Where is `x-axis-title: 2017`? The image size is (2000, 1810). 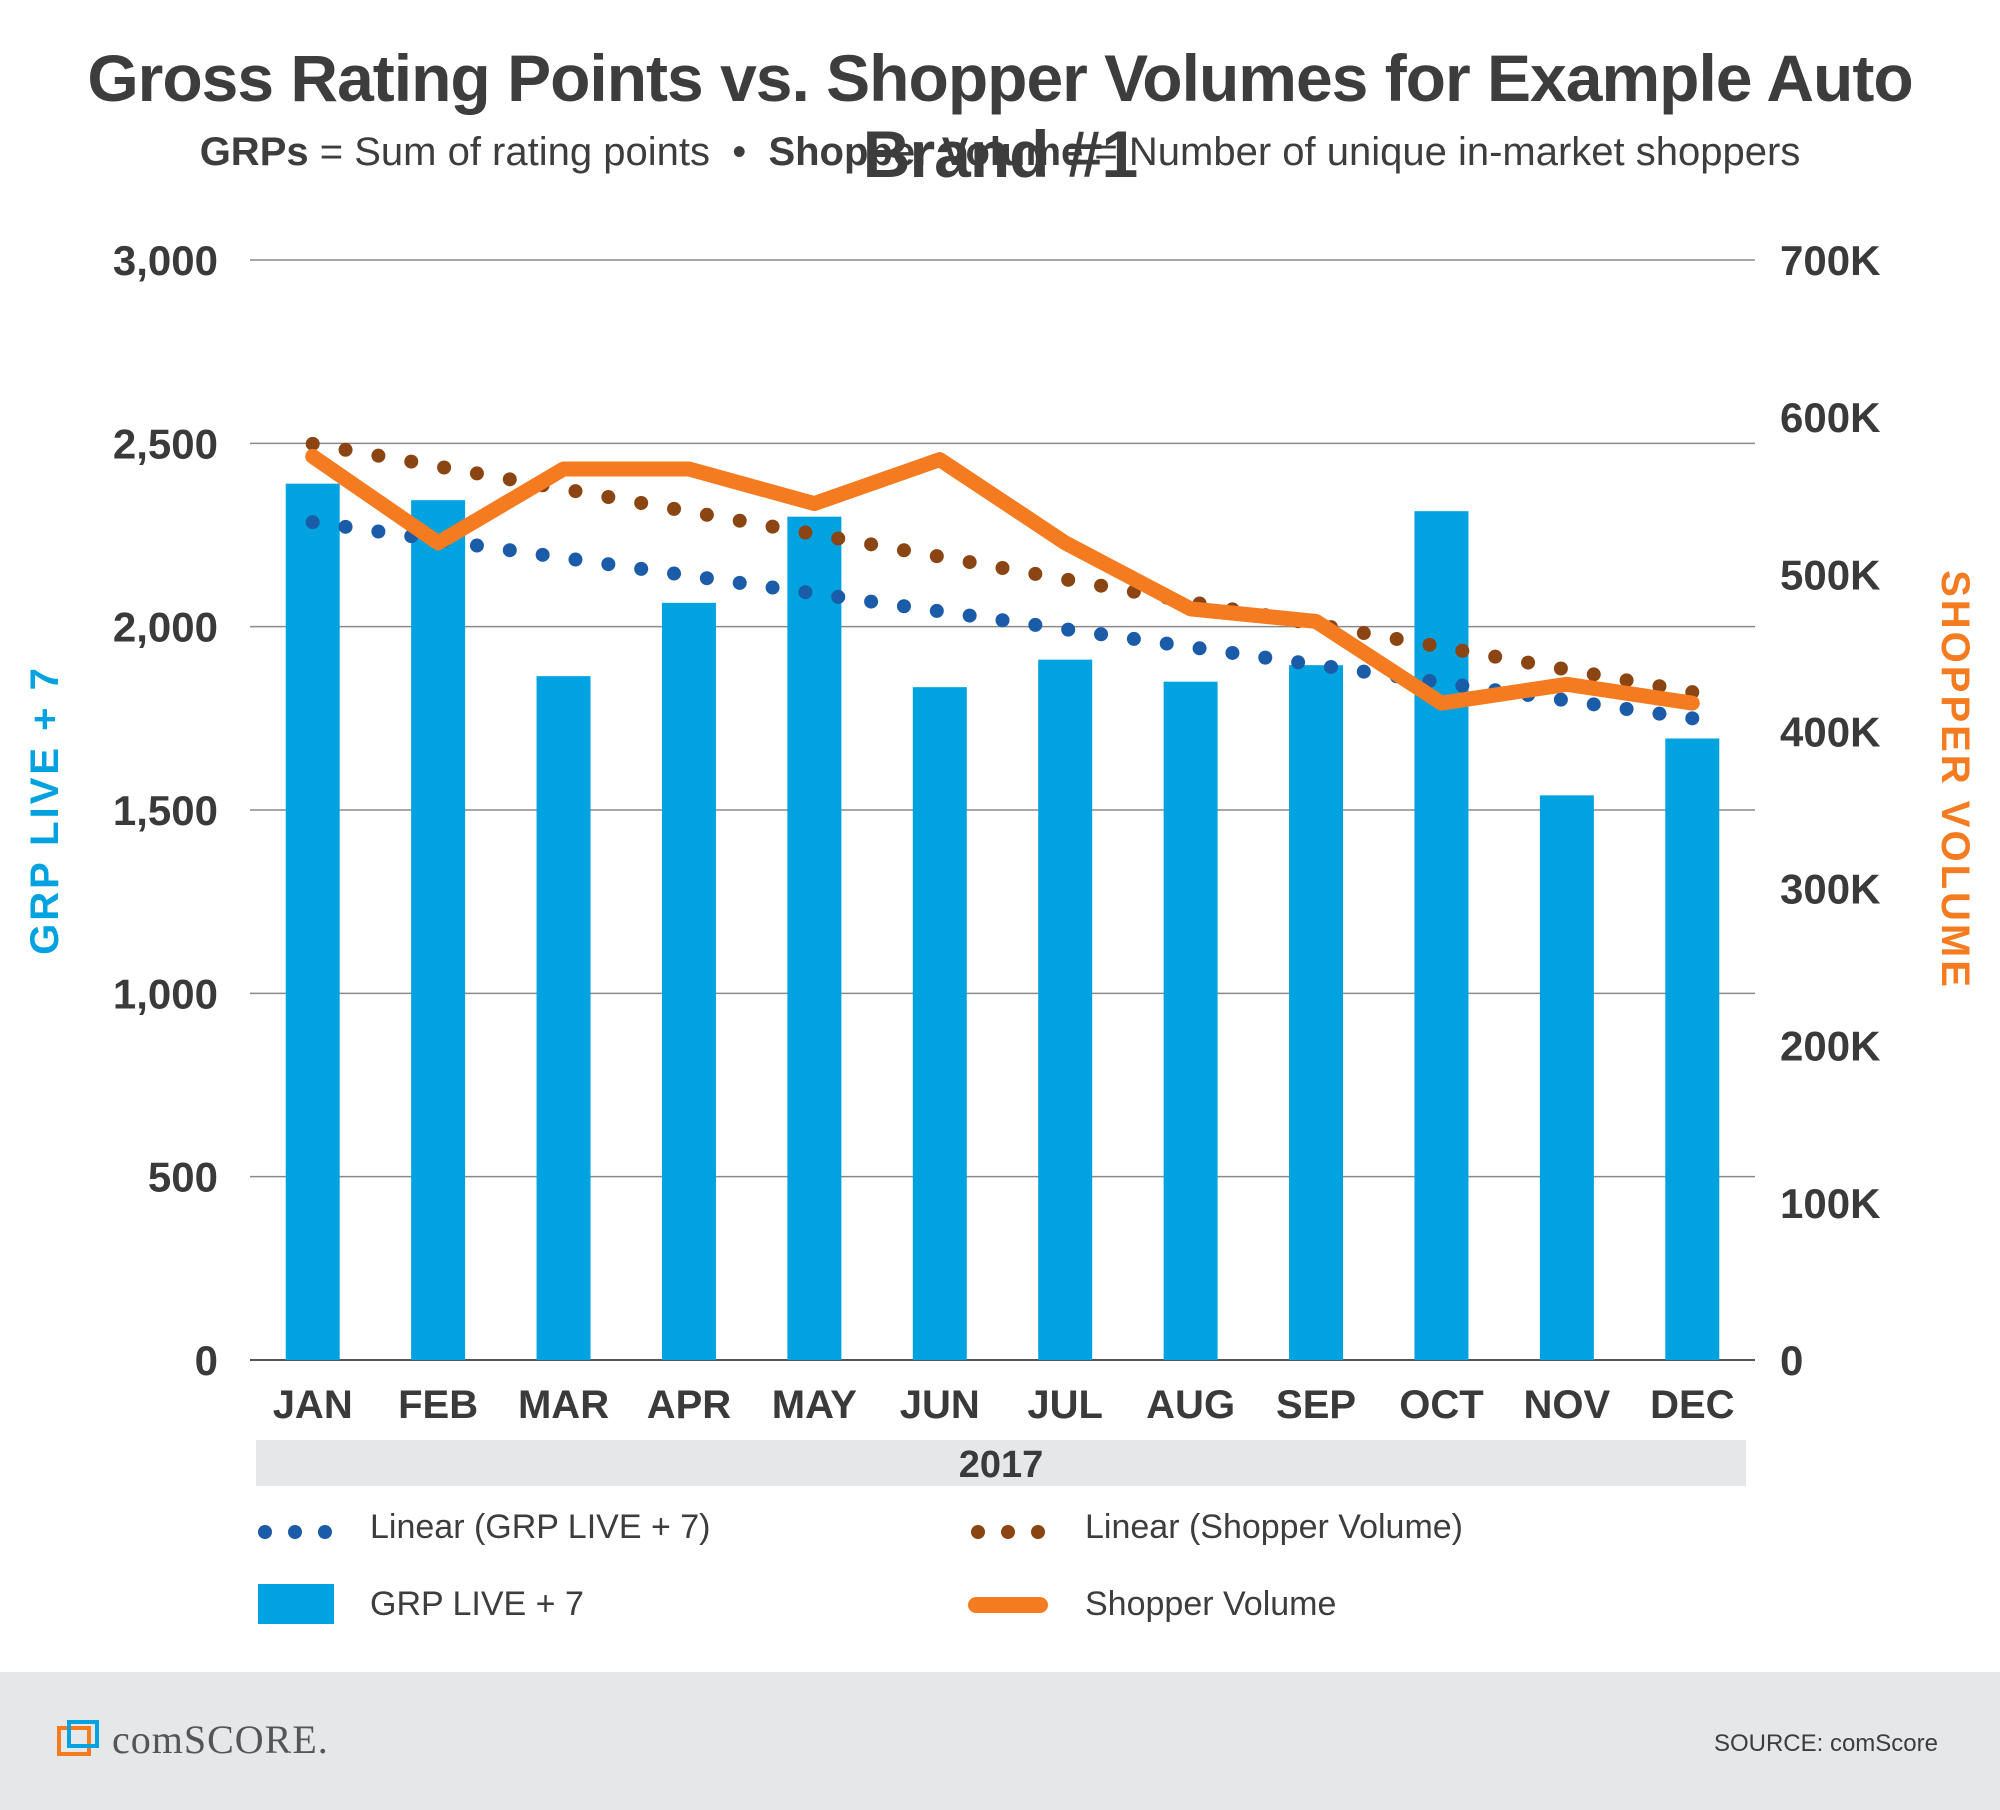 x-axis-title: 2017 is located at coordinates (1001, 1465).